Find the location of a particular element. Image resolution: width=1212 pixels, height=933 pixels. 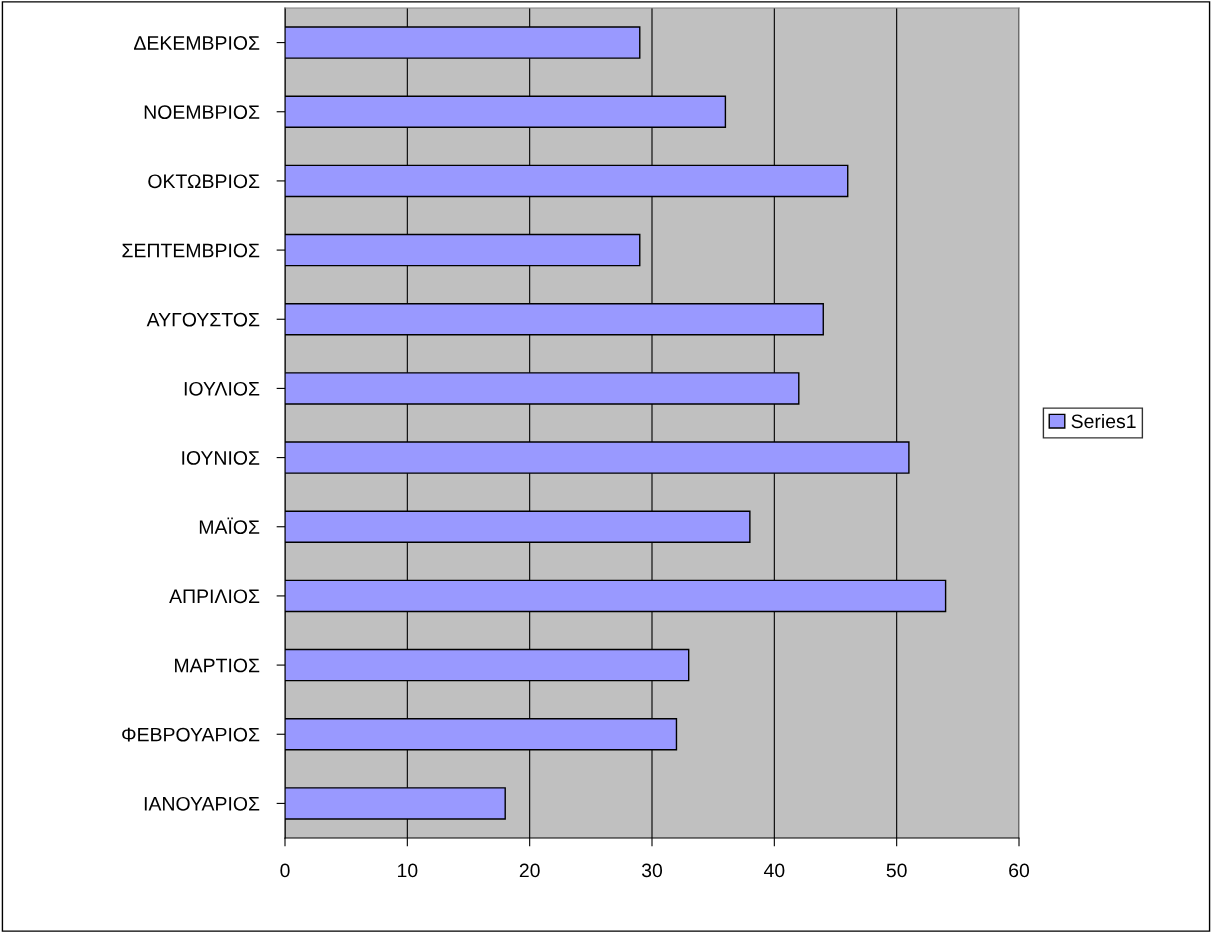

legend-label: Series1 is located at coordinates (1103, 421).